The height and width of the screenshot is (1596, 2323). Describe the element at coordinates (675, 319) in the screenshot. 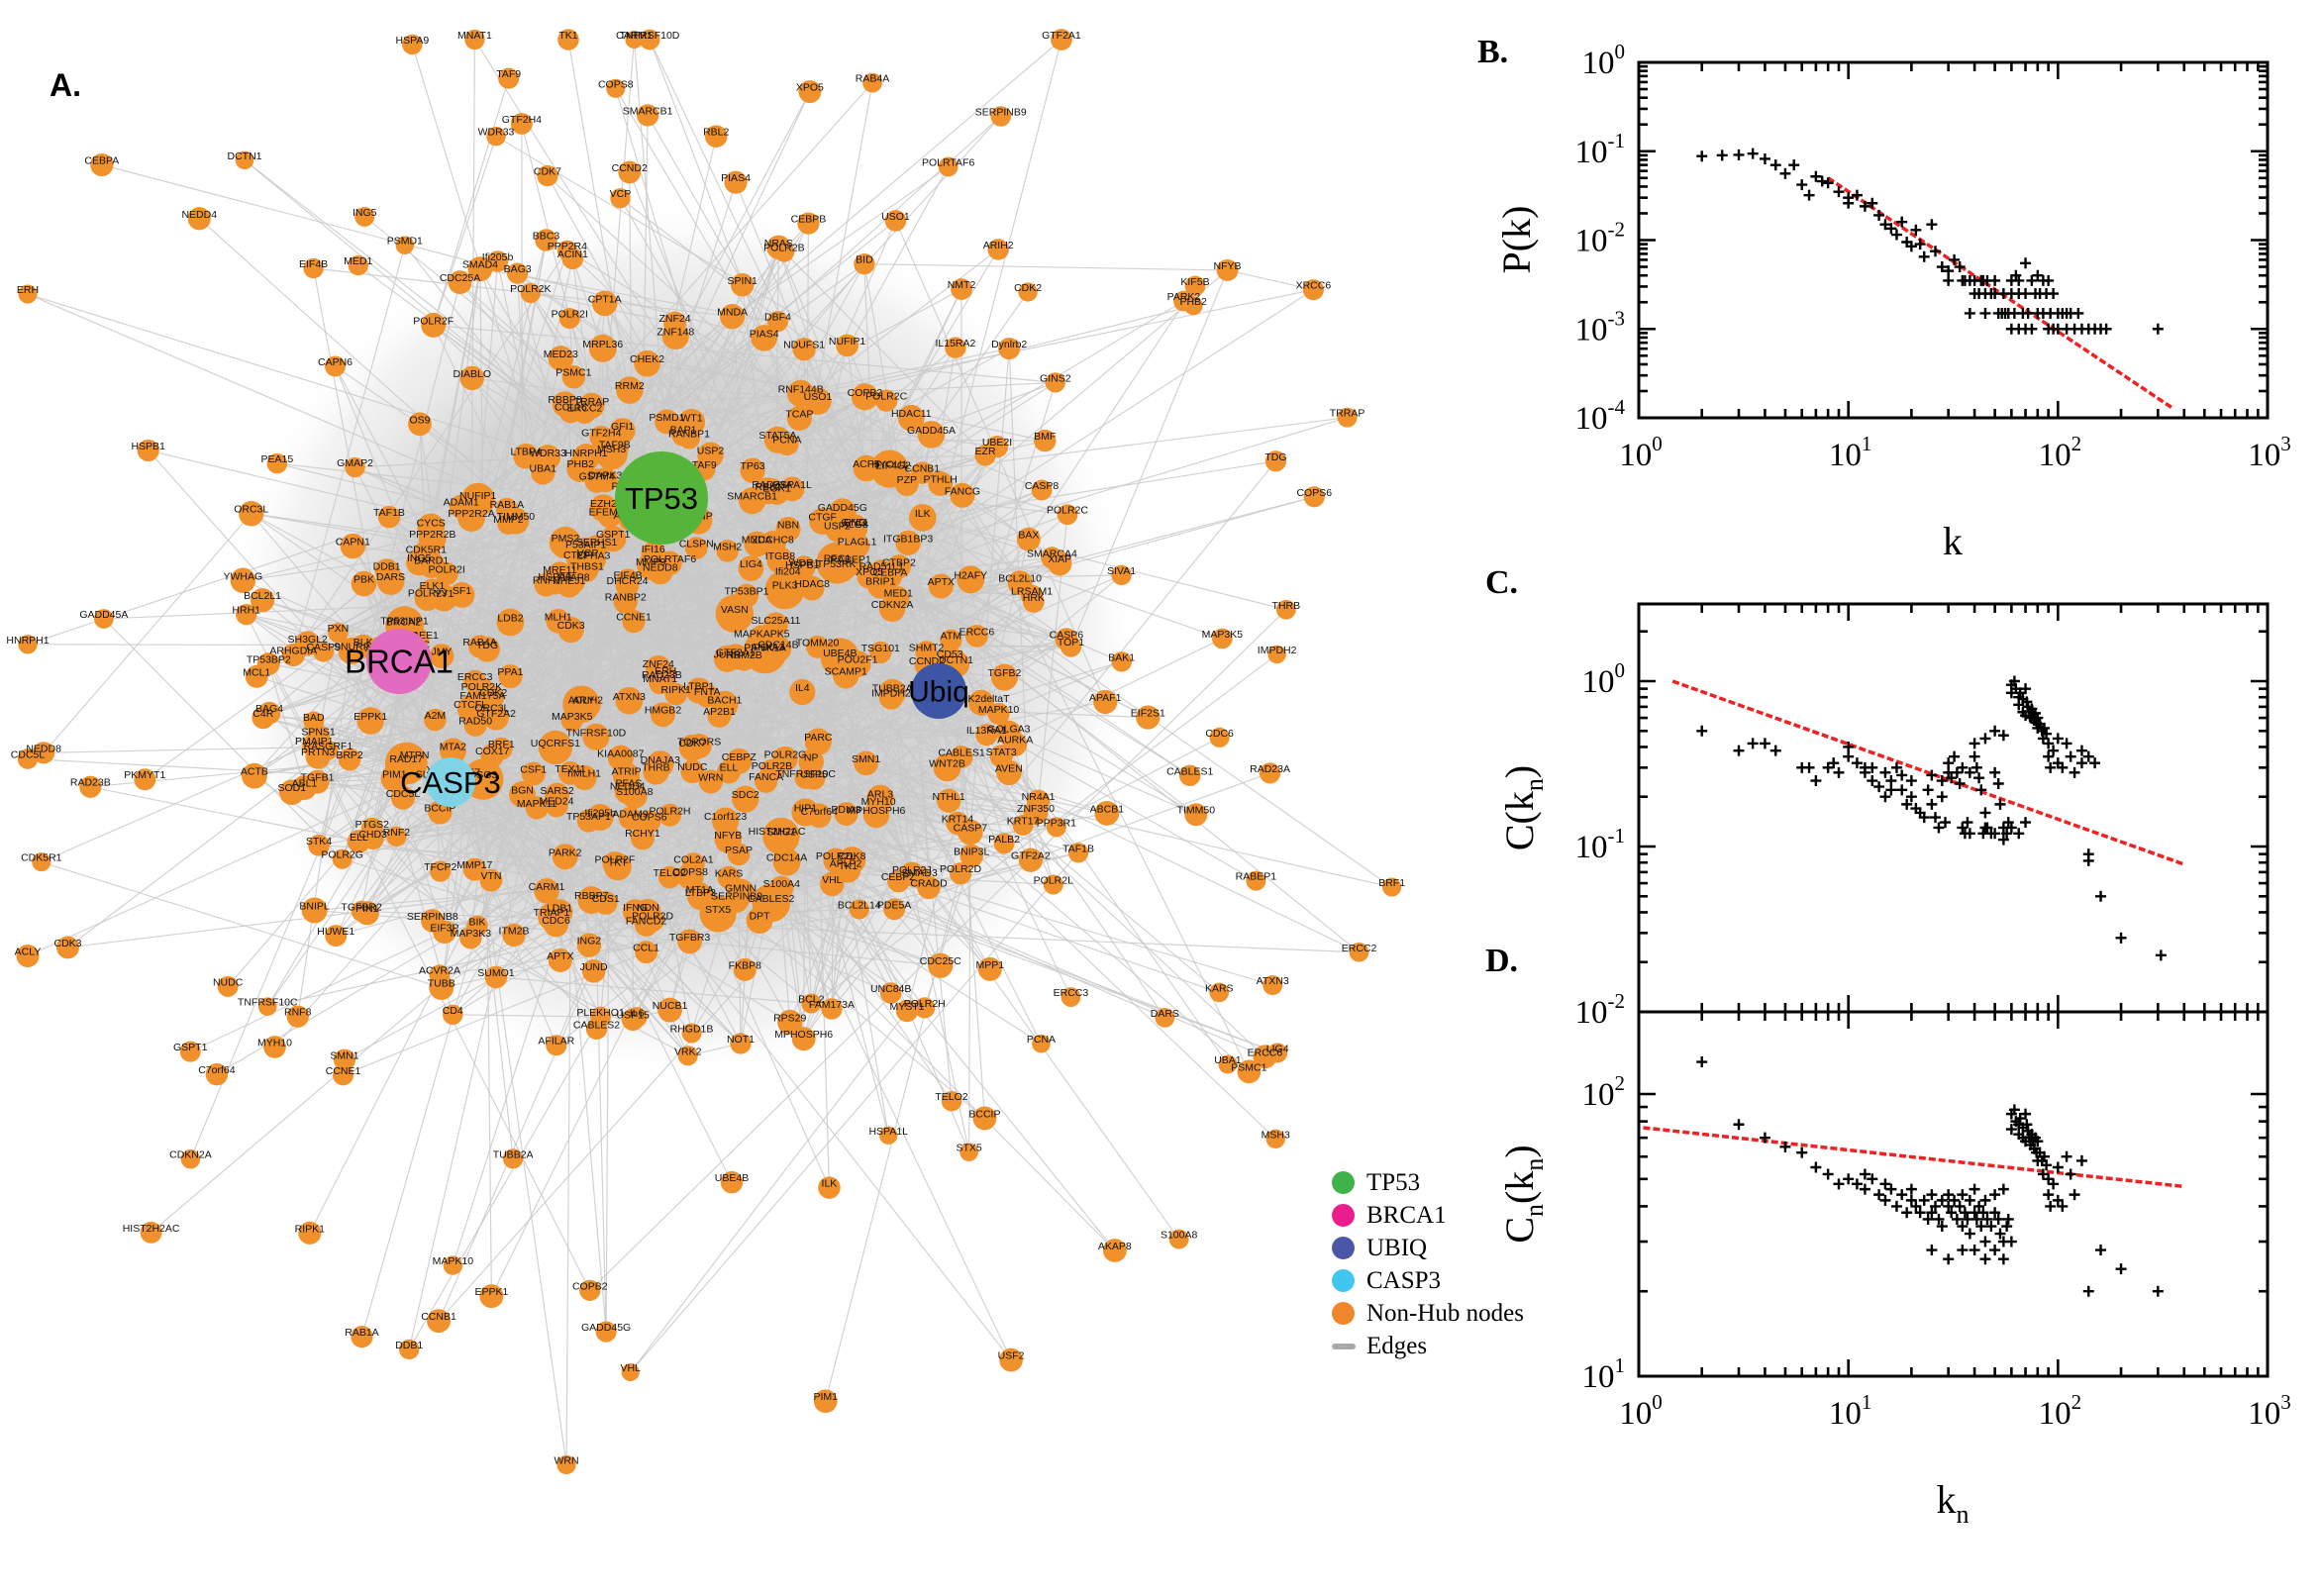

I see `node-label: ZNF24` at that location.